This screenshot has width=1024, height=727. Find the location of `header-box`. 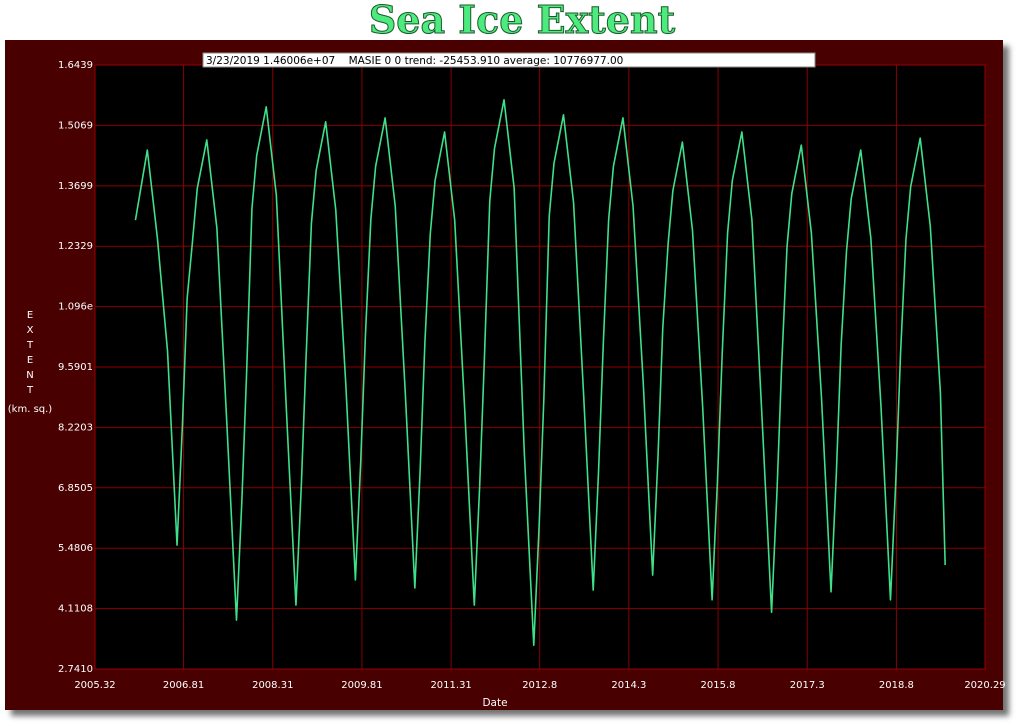

header-box is located at coordinates (509, 60).